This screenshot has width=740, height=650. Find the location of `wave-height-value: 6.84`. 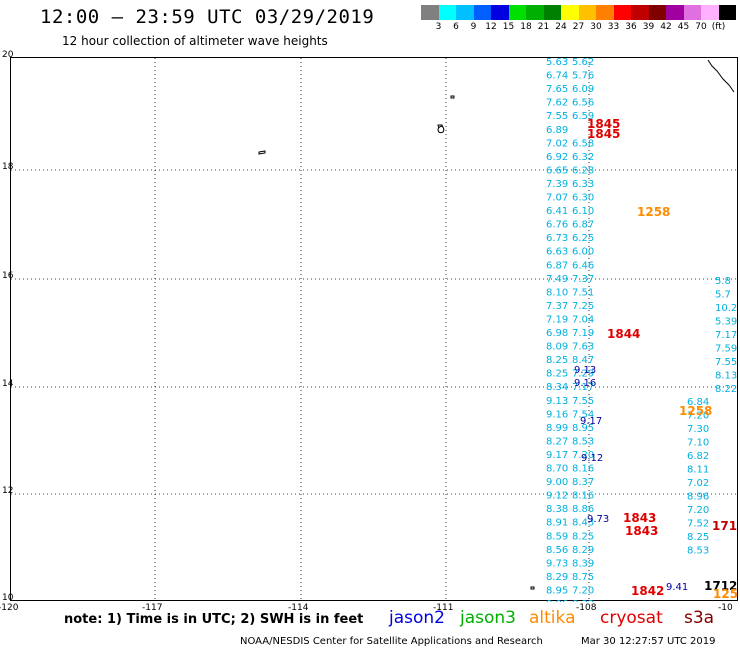

wave-height-value: 6.84 is located at coordinates (698, 402).